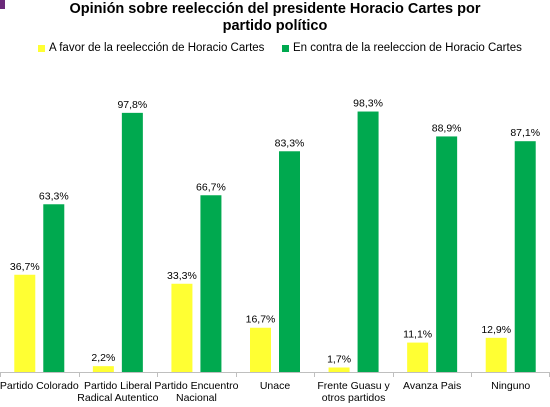 The image size is (550, 407). What do you see at coordinates (354, 398) in the screenshot?
I see `category-label: otros partidos` at bounding box center [354, 398].